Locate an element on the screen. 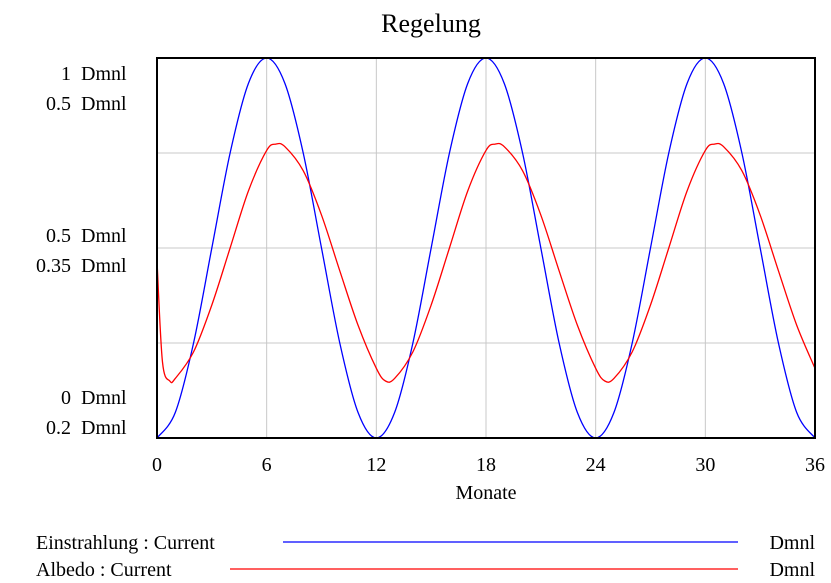 Image resolution: width=831 pixels, height=583 pixels. x-tick-label: 30 is located at coordinates (705, 465).